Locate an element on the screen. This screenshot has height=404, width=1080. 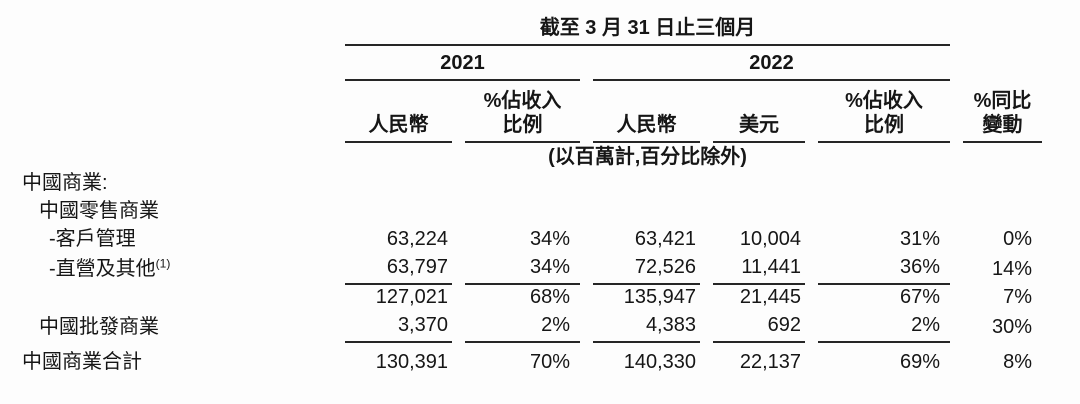
row-label: -直營及其他(1) is located at coordinates (172, 270).